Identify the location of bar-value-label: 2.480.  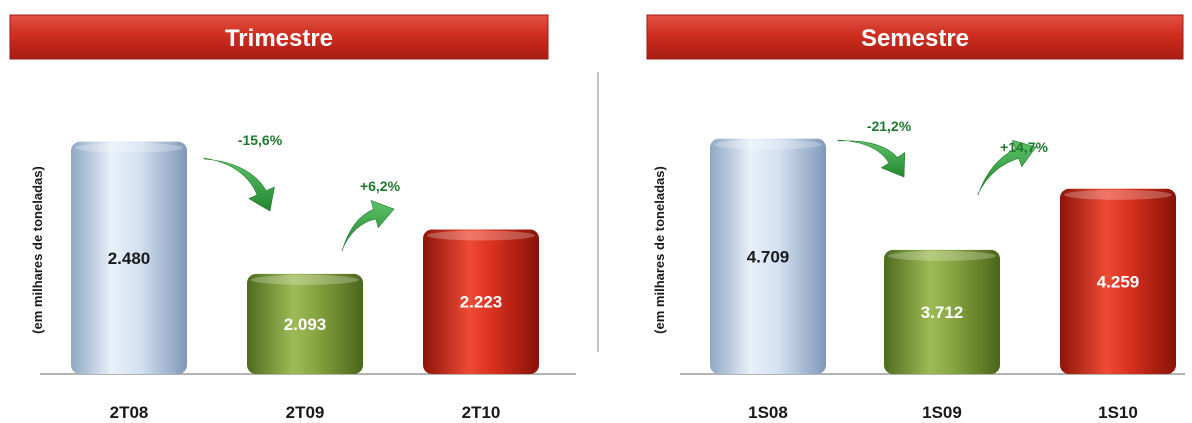
(129, 258).